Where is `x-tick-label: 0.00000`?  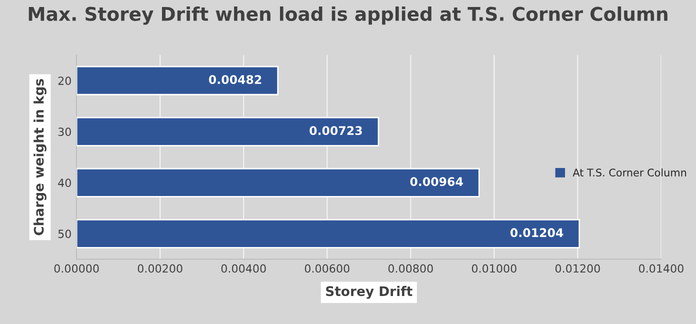
x-tick-label: 0.00000 is located at coordinates (76, 268).